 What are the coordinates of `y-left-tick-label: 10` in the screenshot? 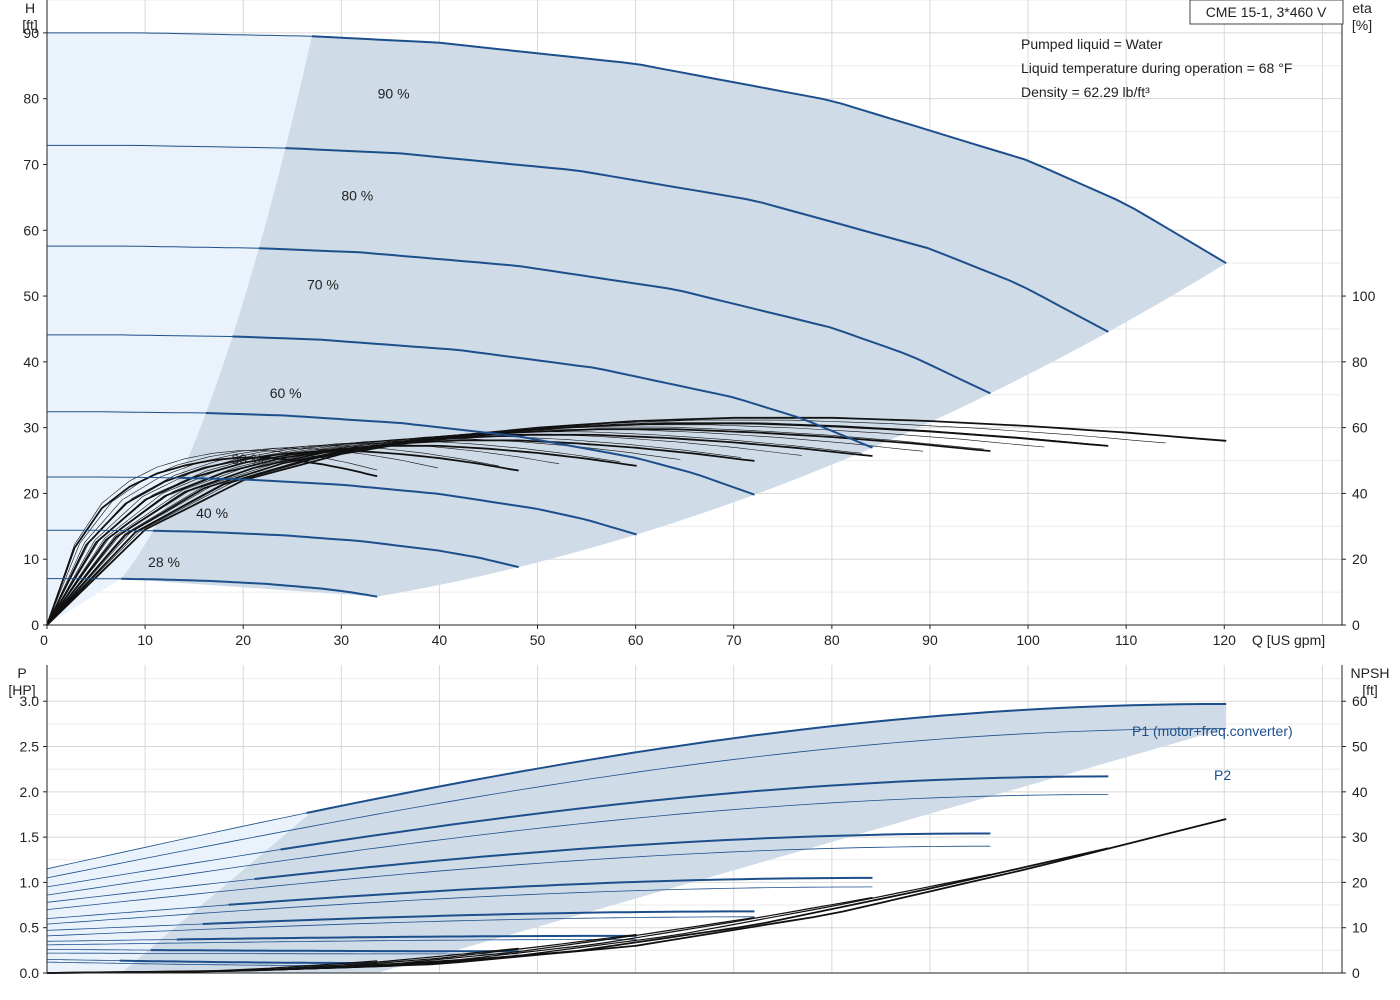 It's located at (31, 559).